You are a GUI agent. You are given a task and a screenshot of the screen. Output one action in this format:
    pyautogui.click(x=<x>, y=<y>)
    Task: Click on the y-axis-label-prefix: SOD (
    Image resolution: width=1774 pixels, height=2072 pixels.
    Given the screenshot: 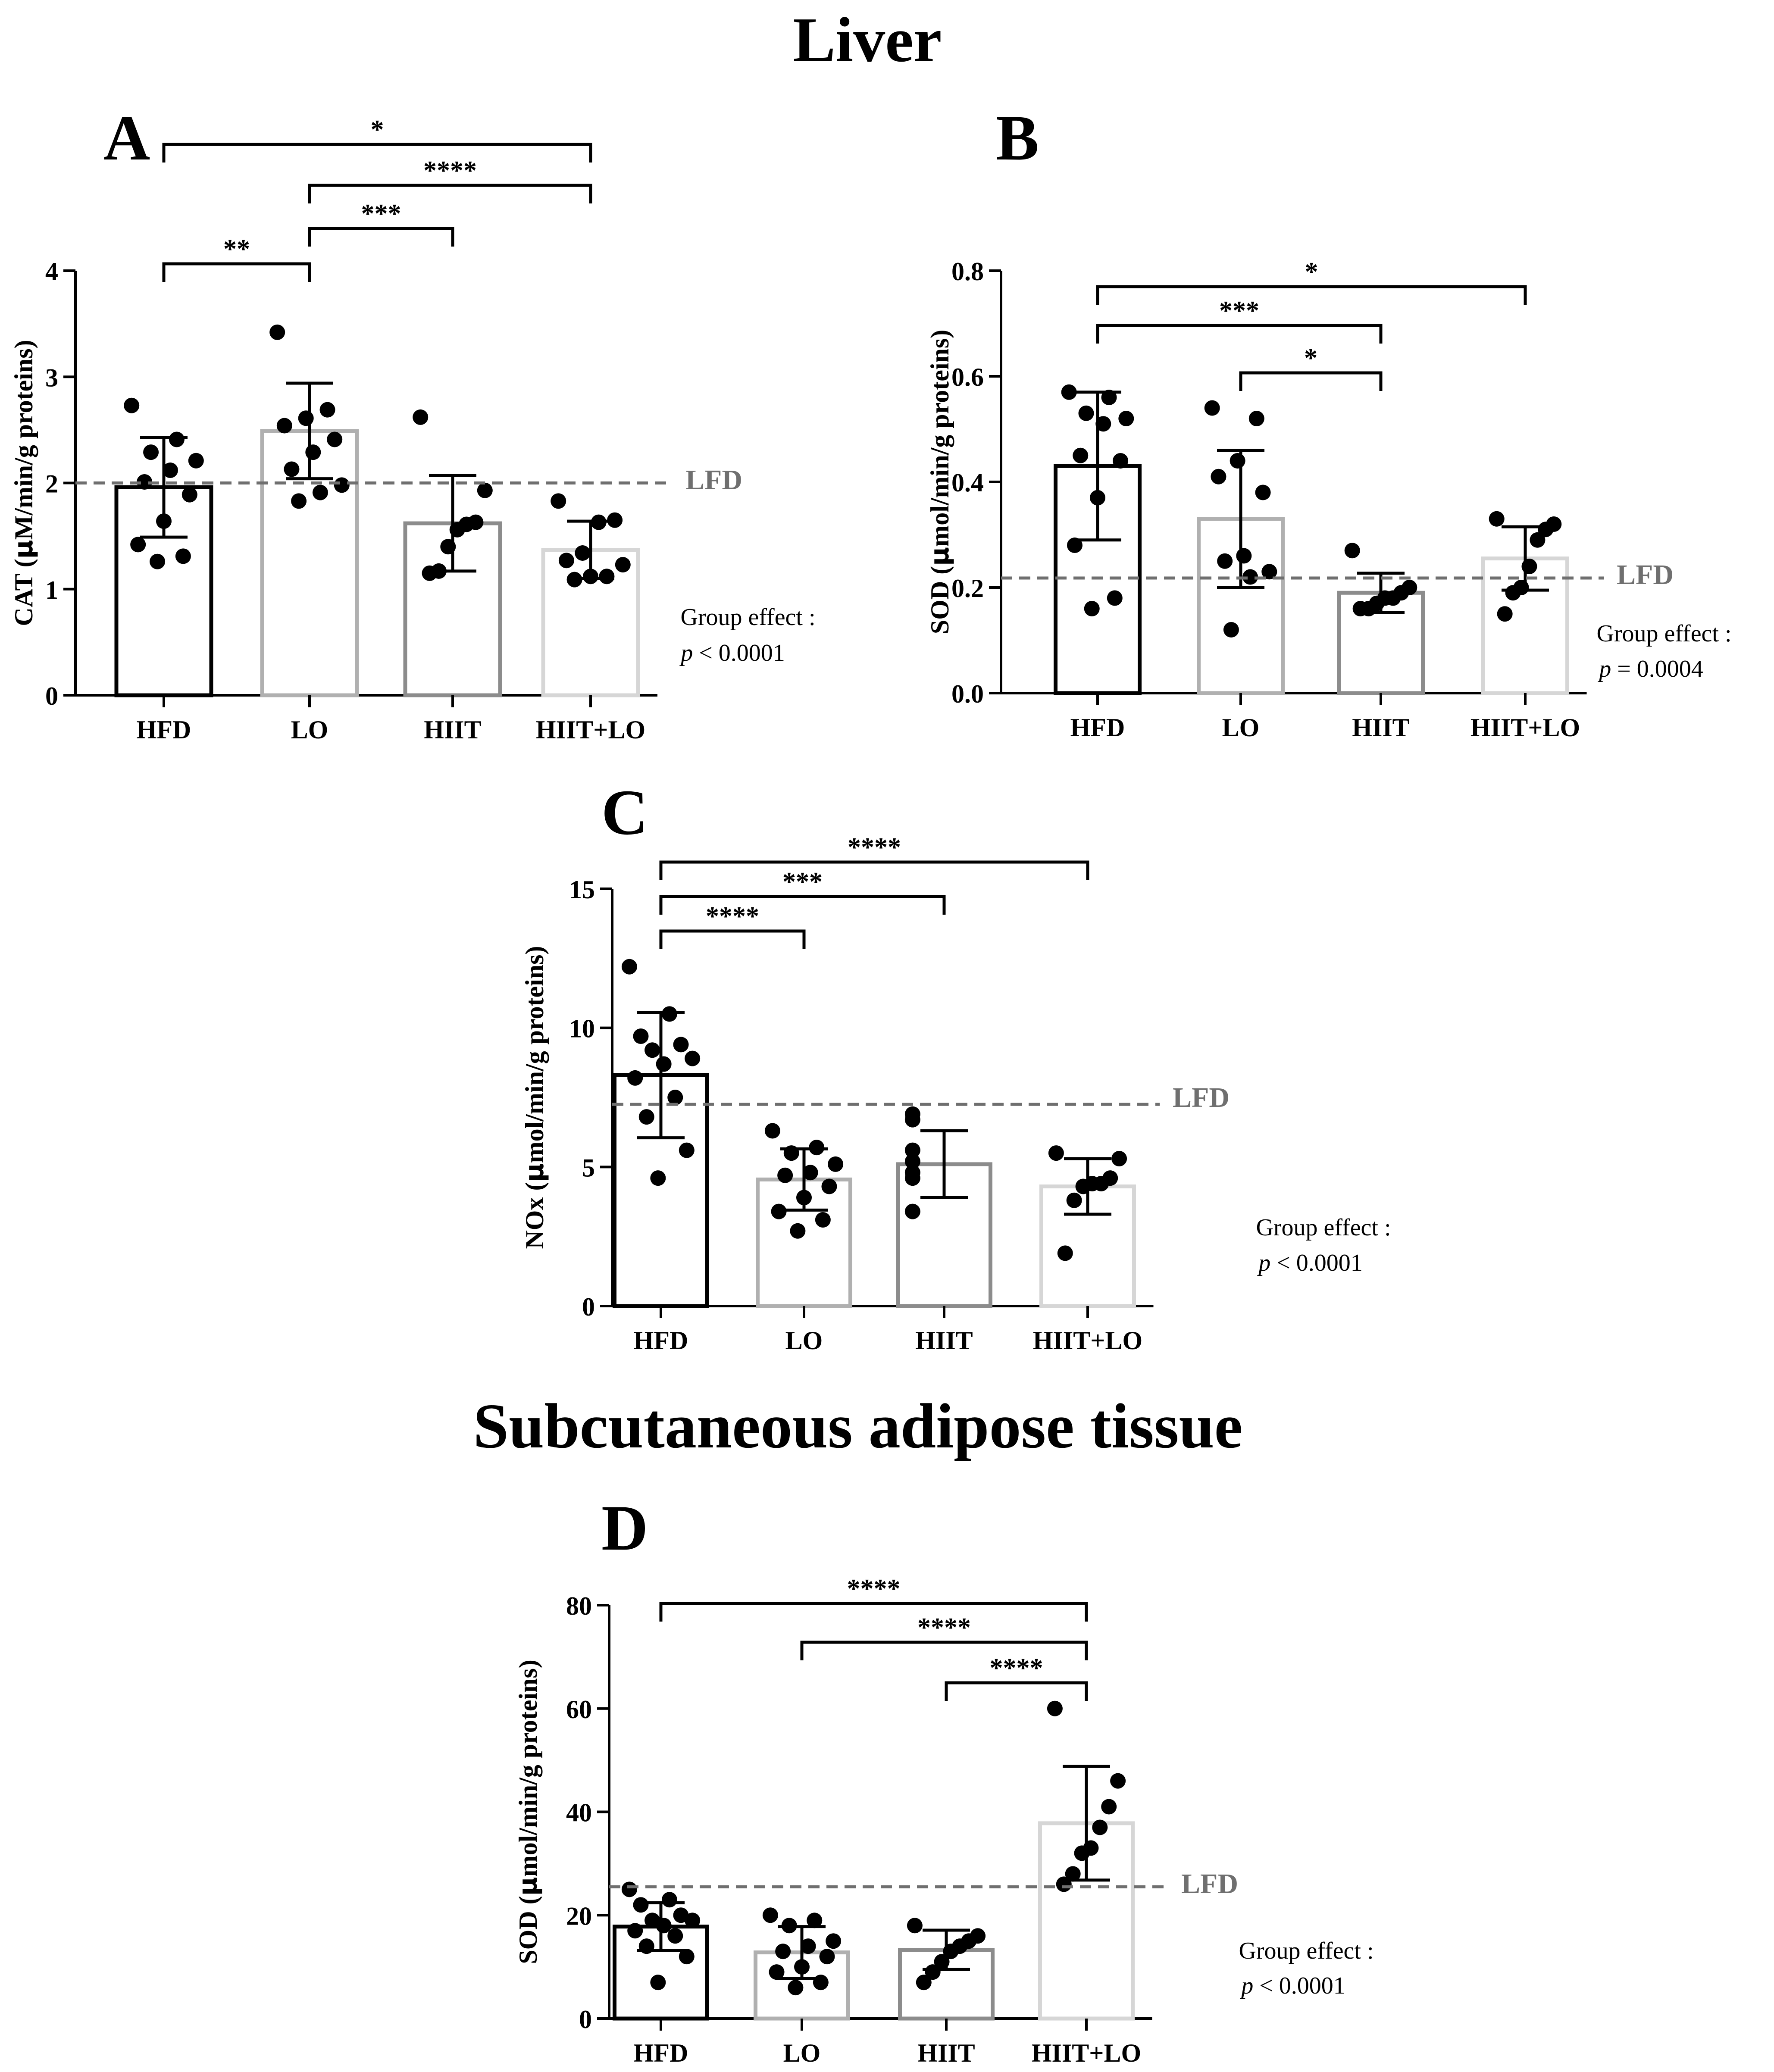 What is the action you would take?
    pyautogui.click(x=940, y=600)
    